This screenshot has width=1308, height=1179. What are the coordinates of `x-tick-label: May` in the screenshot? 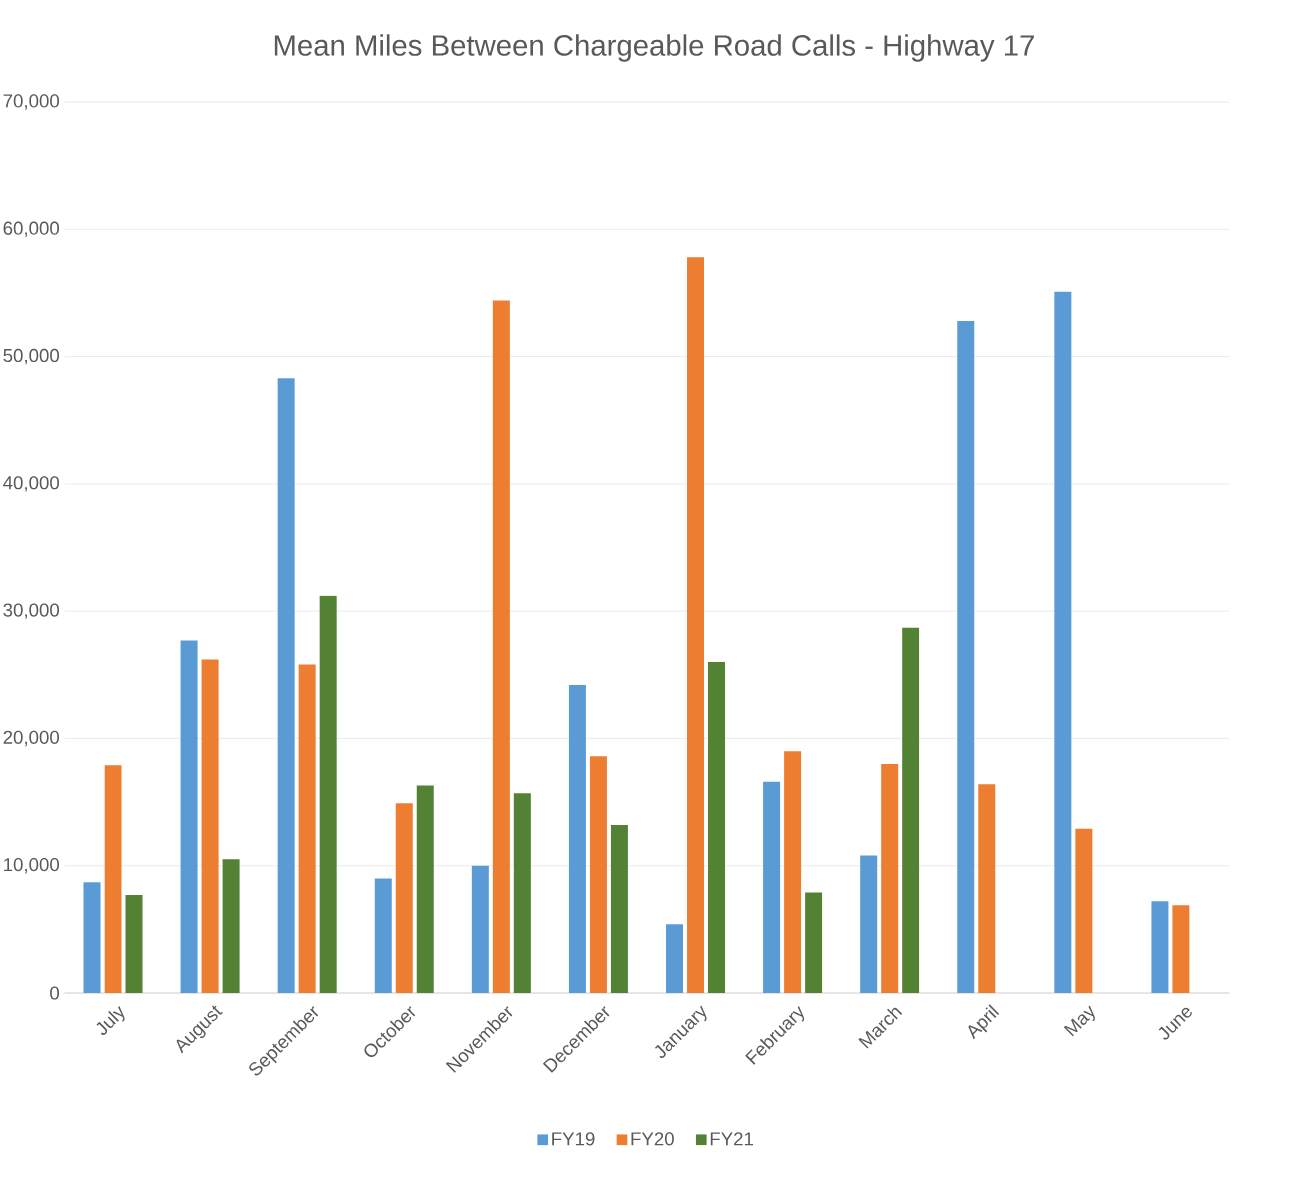 It's located at (1079, 1021).